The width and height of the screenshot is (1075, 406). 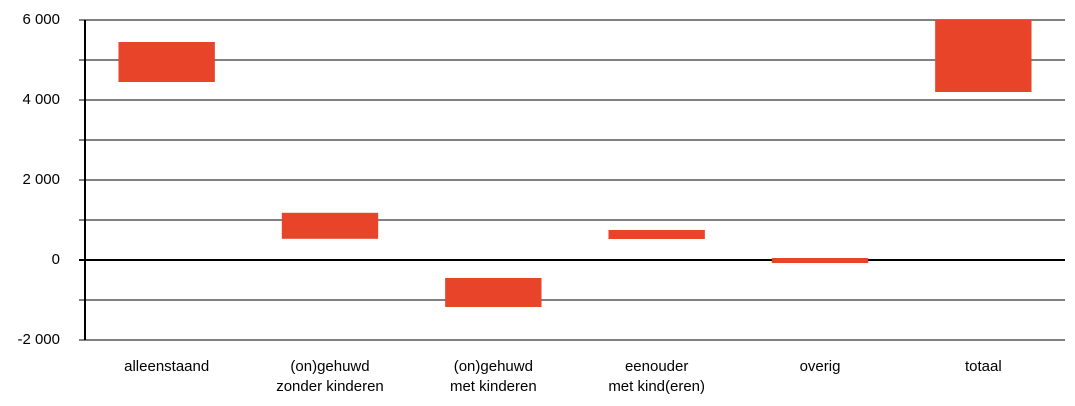 What do you see at coordinates (41, 179) in the screenshot?
I see `y-tick-label: 2 000` at bounding box center [41, 179].